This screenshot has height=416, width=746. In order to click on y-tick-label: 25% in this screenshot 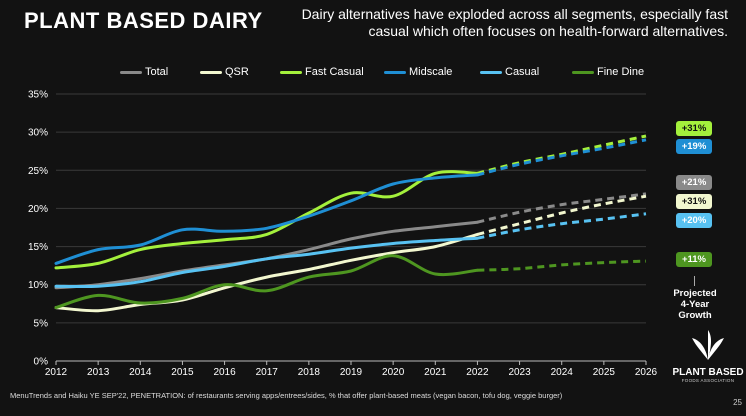, I will do `click(38, 171)`.